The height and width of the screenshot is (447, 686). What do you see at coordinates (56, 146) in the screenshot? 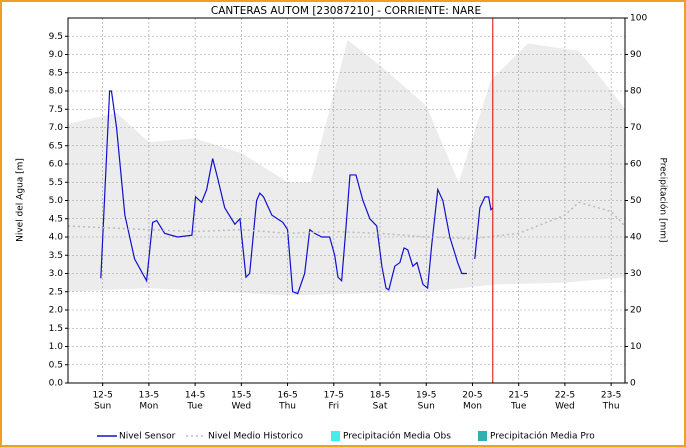
I see `y-tick-label: 6.5` at bounding box center [56, 146].